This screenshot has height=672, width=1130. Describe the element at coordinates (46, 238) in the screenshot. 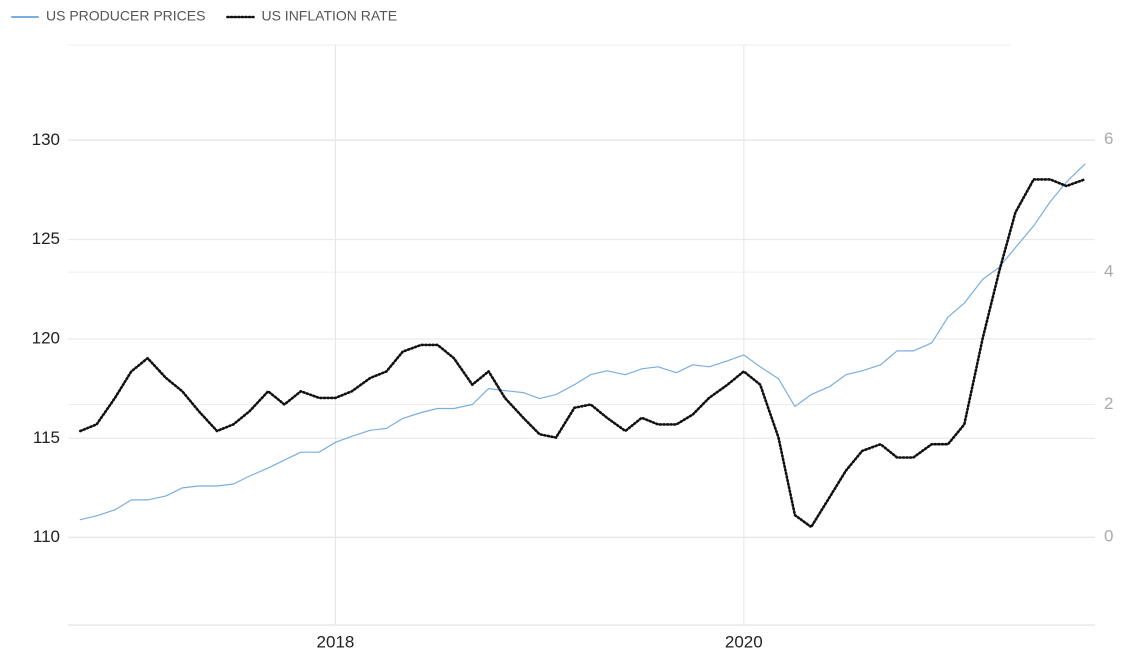

I see `y-tick-label: 125` at that location.